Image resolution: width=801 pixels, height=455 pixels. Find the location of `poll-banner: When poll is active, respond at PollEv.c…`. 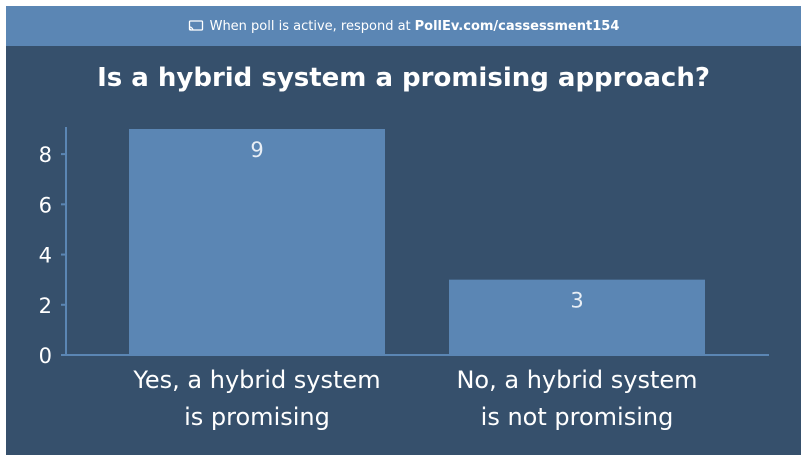

poll-banner: When poll is active, respond at PollEv.c… is located at coordinates (403, 26).